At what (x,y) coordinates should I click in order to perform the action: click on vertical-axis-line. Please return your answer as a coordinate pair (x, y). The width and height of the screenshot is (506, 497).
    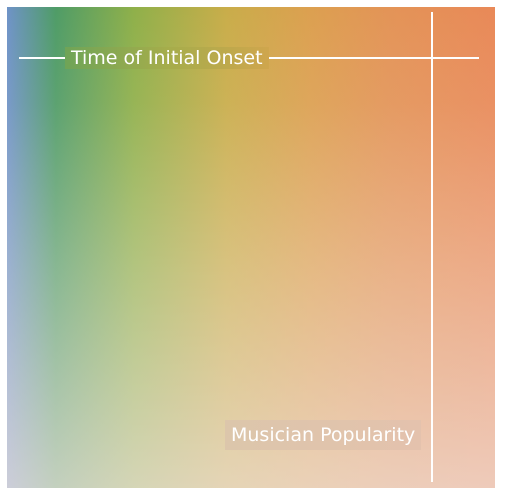
    Looking at the image, I should click on (432, 247).